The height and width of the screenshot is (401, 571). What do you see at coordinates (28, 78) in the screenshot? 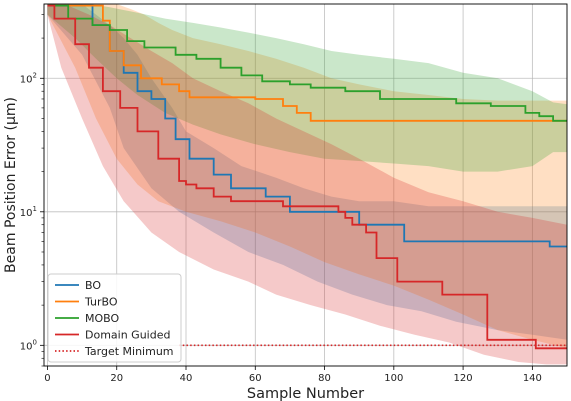
I see `y-tick-label: 10²` at bounding box center [28, 78].